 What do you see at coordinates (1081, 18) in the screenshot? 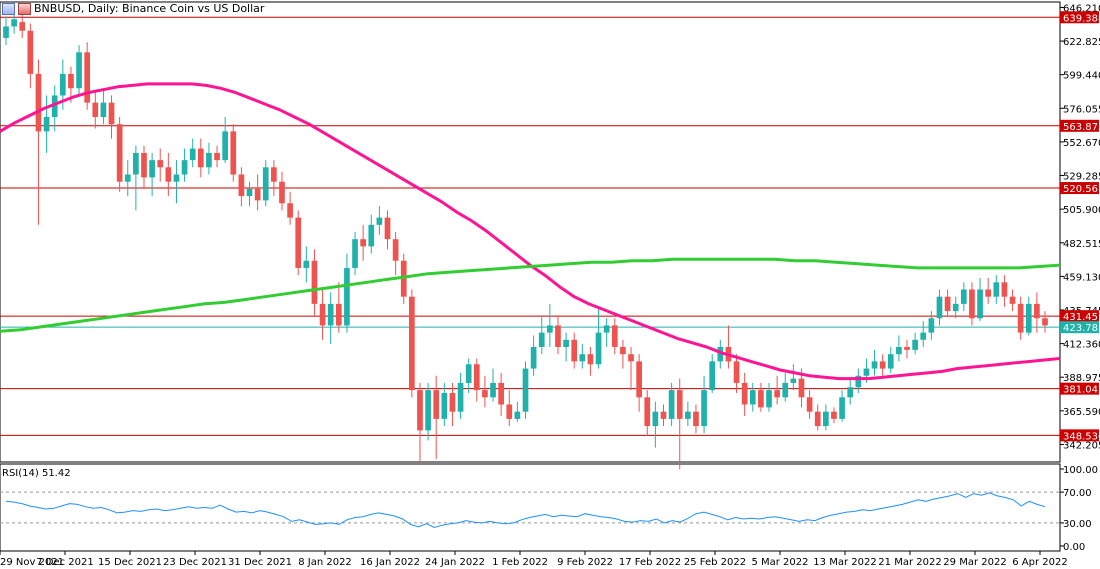
I see `price-level-label: 639.388` at bounding box center [1081, 18].